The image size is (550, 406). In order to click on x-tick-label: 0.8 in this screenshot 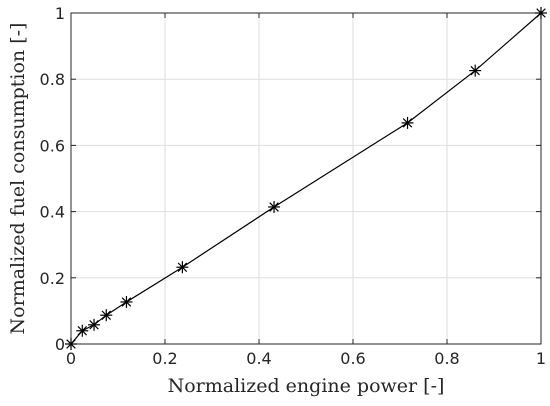, I will do `click(446, 358)`.